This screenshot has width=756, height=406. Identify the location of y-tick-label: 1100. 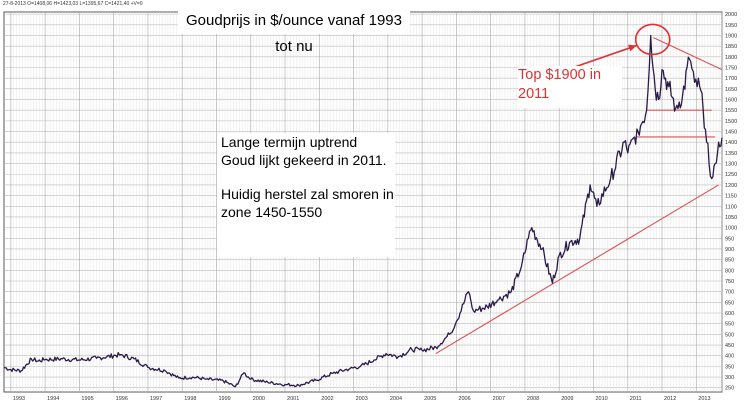
(731, 207).